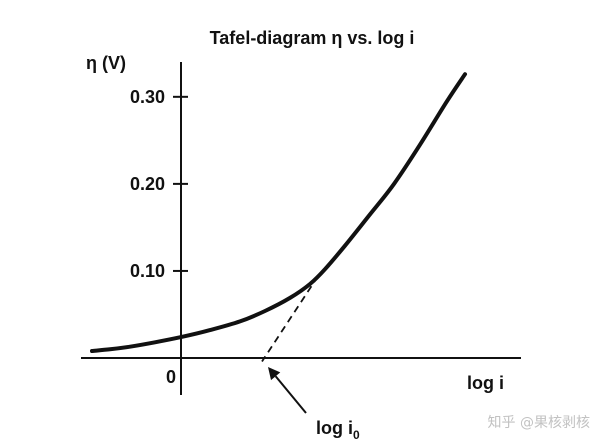  What do you see at coordinates (106, 63) in the screenshot?
I see `y-axis-label: η (V)` at bounding box center [106, 63].